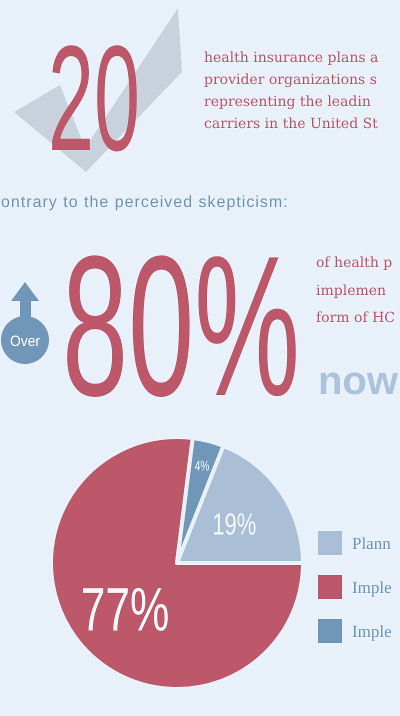 The height and width of the screenshot is (716, 400). I want to click on data-label: 4%, so click(205, 465).